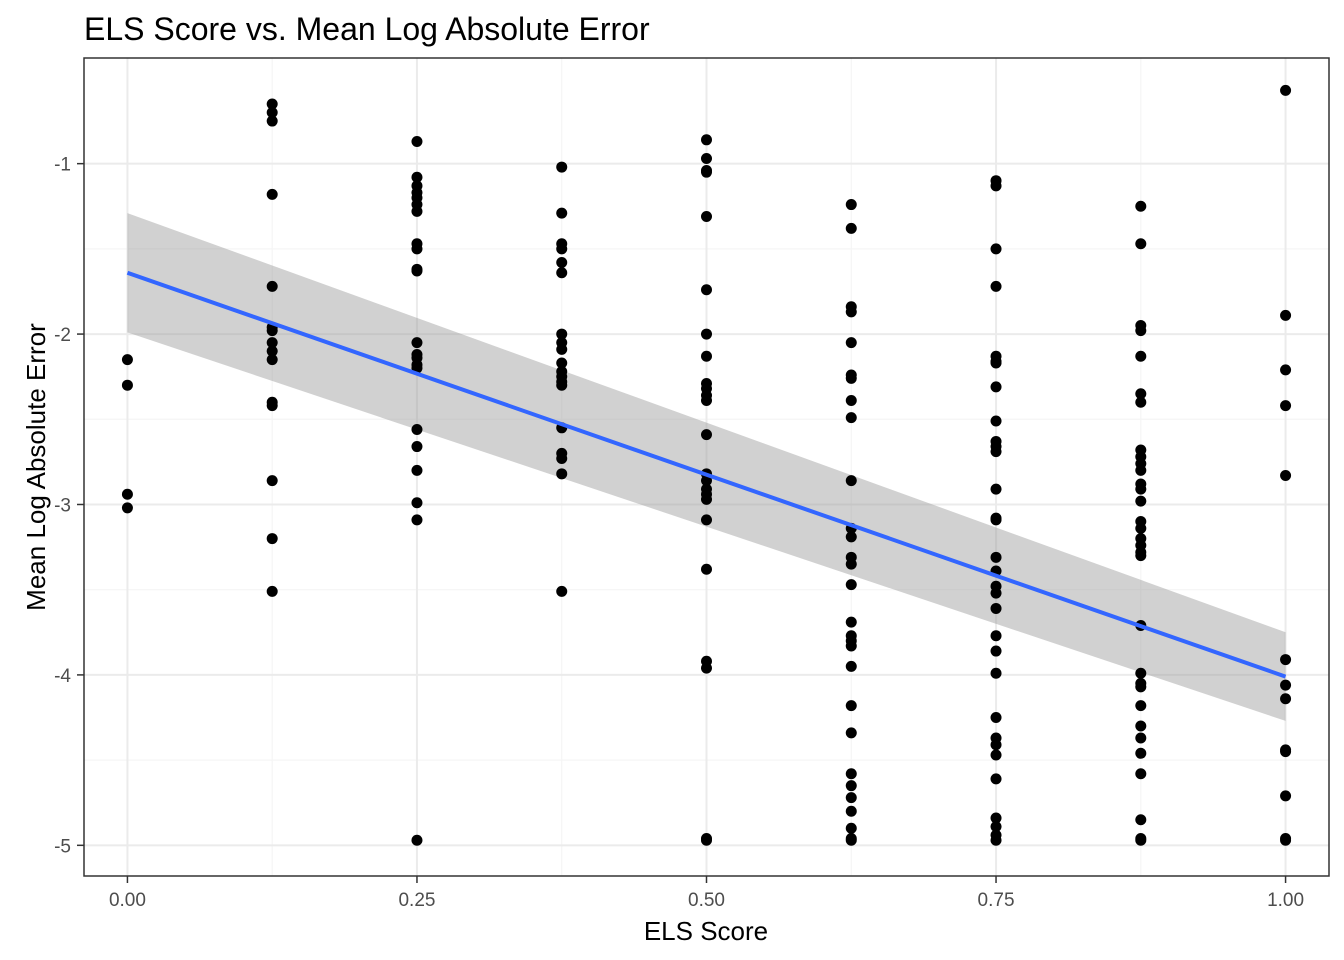 The width and height of the screenshot is (1344, 960). Describe the element at coordinates (62, 676) in the screenshot. I see `y-tick-label: -4` at that location.